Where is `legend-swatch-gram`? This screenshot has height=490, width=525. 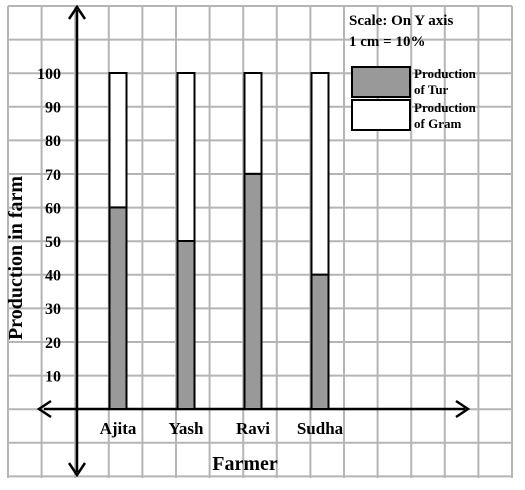 legend-swatch-gram is located at coordinates (381, 115).